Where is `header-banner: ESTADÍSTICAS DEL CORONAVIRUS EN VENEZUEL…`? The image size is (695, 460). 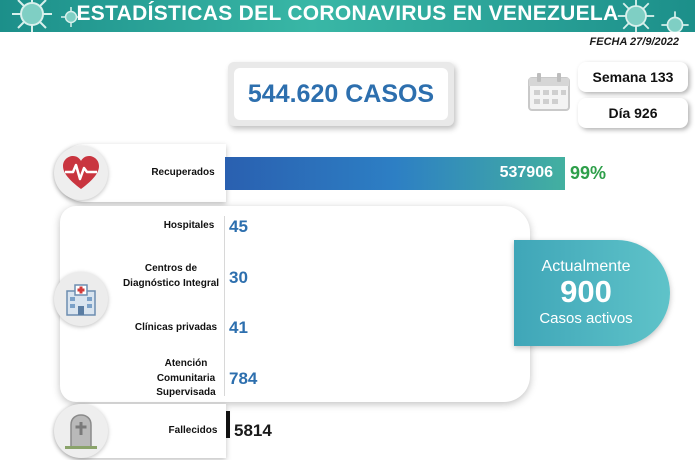 header-banner: ESTADÍSTICAS DEL CORONAVIRUS EN VENEZUEL… is located at coordinates (347, 16).